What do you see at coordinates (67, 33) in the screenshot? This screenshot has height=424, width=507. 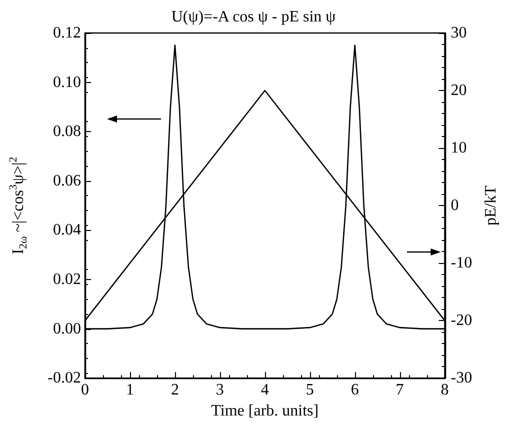 I see `y-tick-label: 0.12` at bounding box center [67, 33].